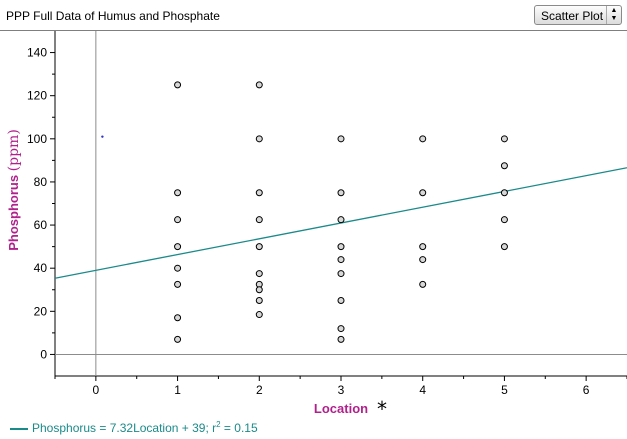 This screenshot has width=627, height=439. I want to click on legend-r2: = 0.15, so click(239, 428).